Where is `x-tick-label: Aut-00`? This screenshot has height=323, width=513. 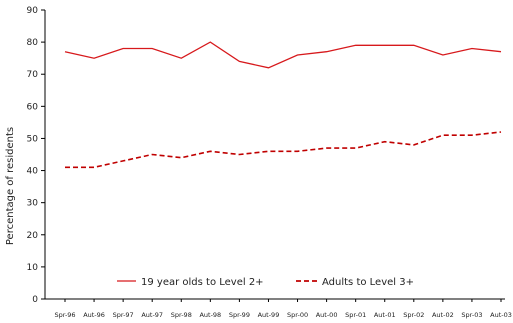 x-tick-label: Aut-00 is located at coordinates (327, 315).